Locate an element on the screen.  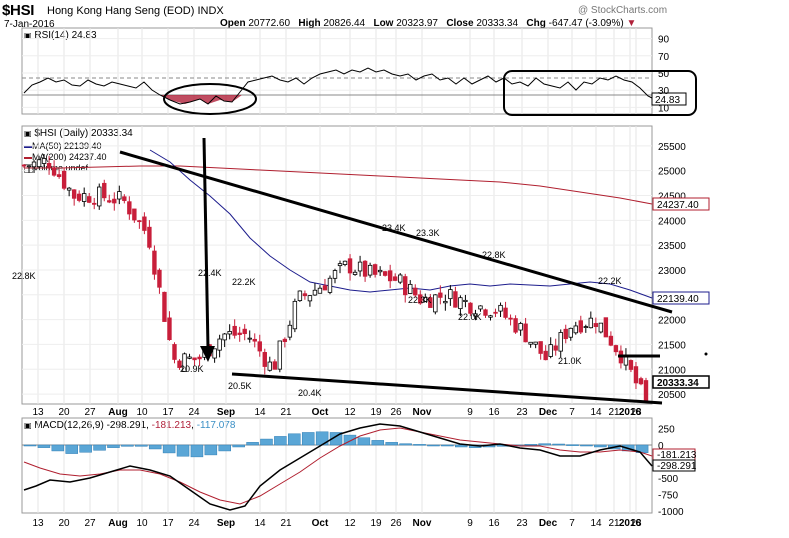
price-legend-icon: ▣ is located at coordinates (28, 133).